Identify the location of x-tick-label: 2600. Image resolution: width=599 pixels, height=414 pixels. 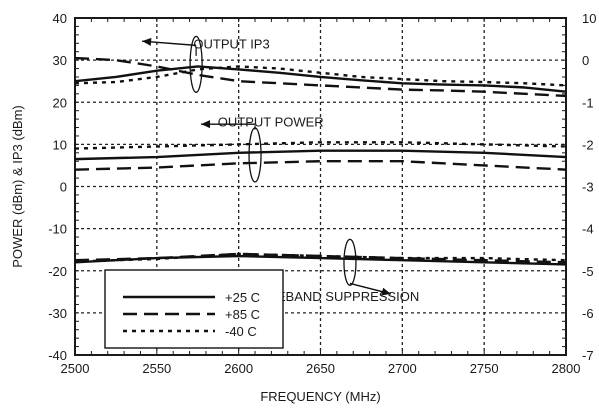
(238, 368).